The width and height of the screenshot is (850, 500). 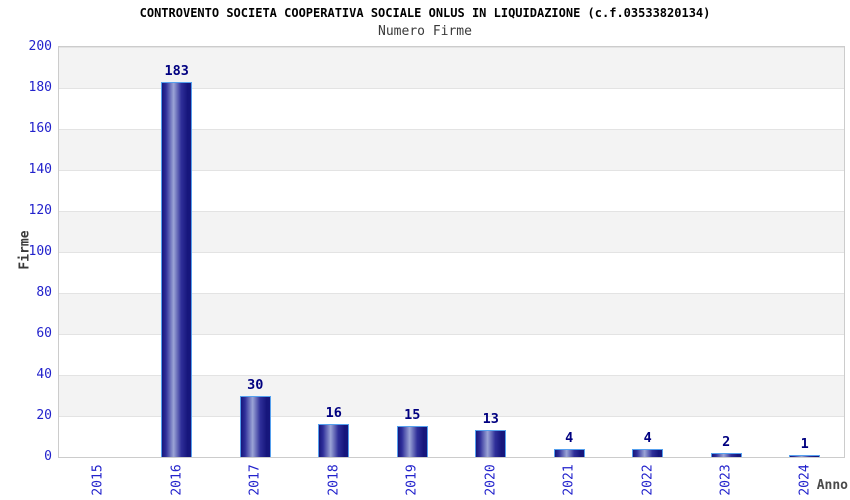 I want to click on bar-2021, so click(x=569, y=453).